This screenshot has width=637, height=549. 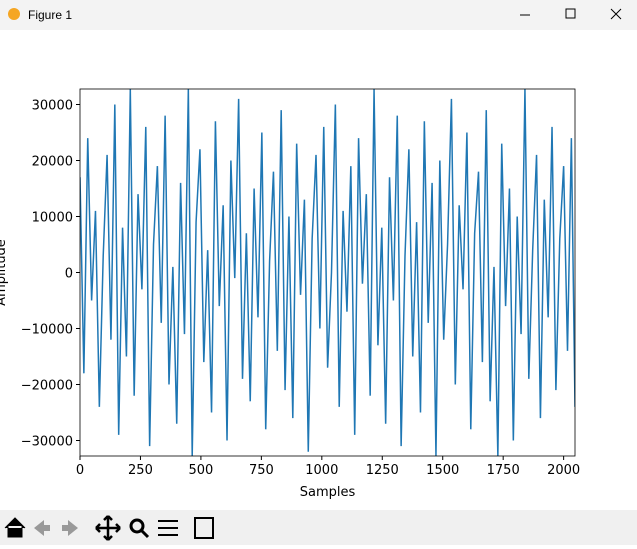 I want to click on x-axis-label: Samples, so click(x=328, y=492).